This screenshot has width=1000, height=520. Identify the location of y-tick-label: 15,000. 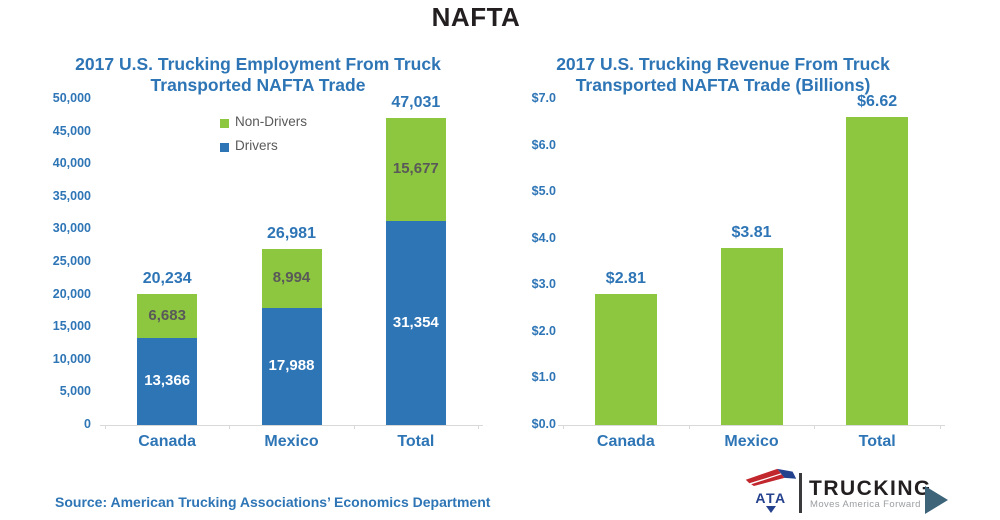
(71, 326).